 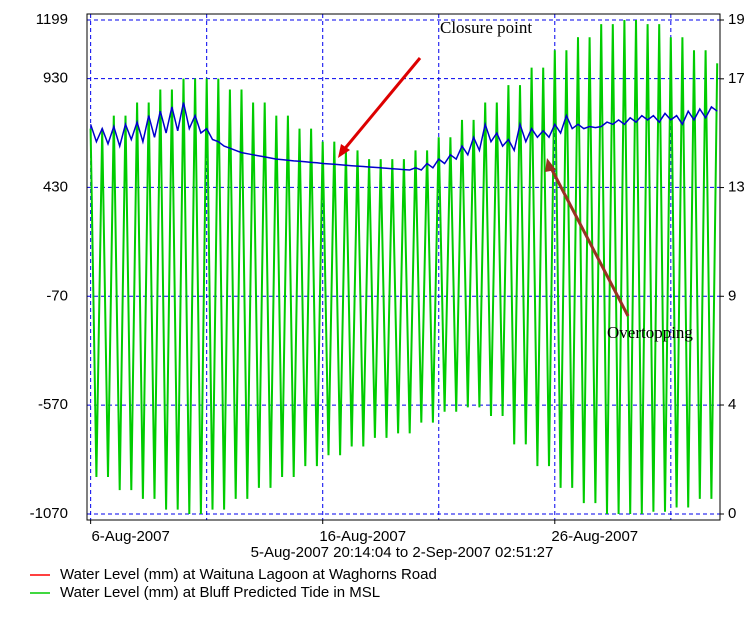 I want to click on y2-tick-label: 0, so click(x=732, y=513).